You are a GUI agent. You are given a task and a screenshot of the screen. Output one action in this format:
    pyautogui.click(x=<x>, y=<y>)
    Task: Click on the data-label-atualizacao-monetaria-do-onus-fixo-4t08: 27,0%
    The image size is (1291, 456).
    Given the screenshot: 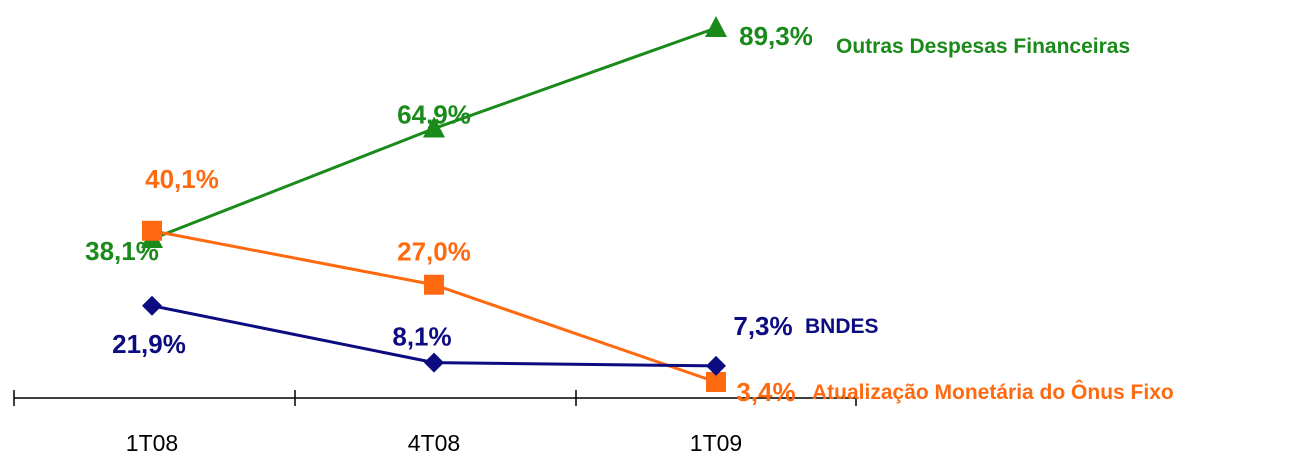 What is the action you would take?
    pyautogui.click(x=434, y=252)
    